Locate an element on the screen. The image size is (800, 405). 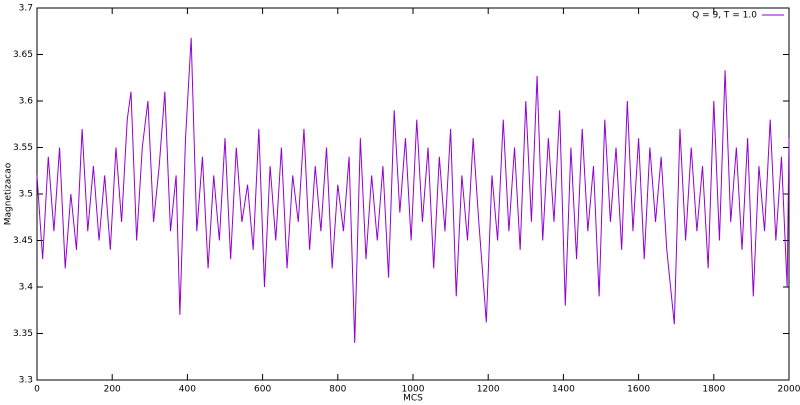
x-tick-label: 0 is located at coordinates (37, 390).